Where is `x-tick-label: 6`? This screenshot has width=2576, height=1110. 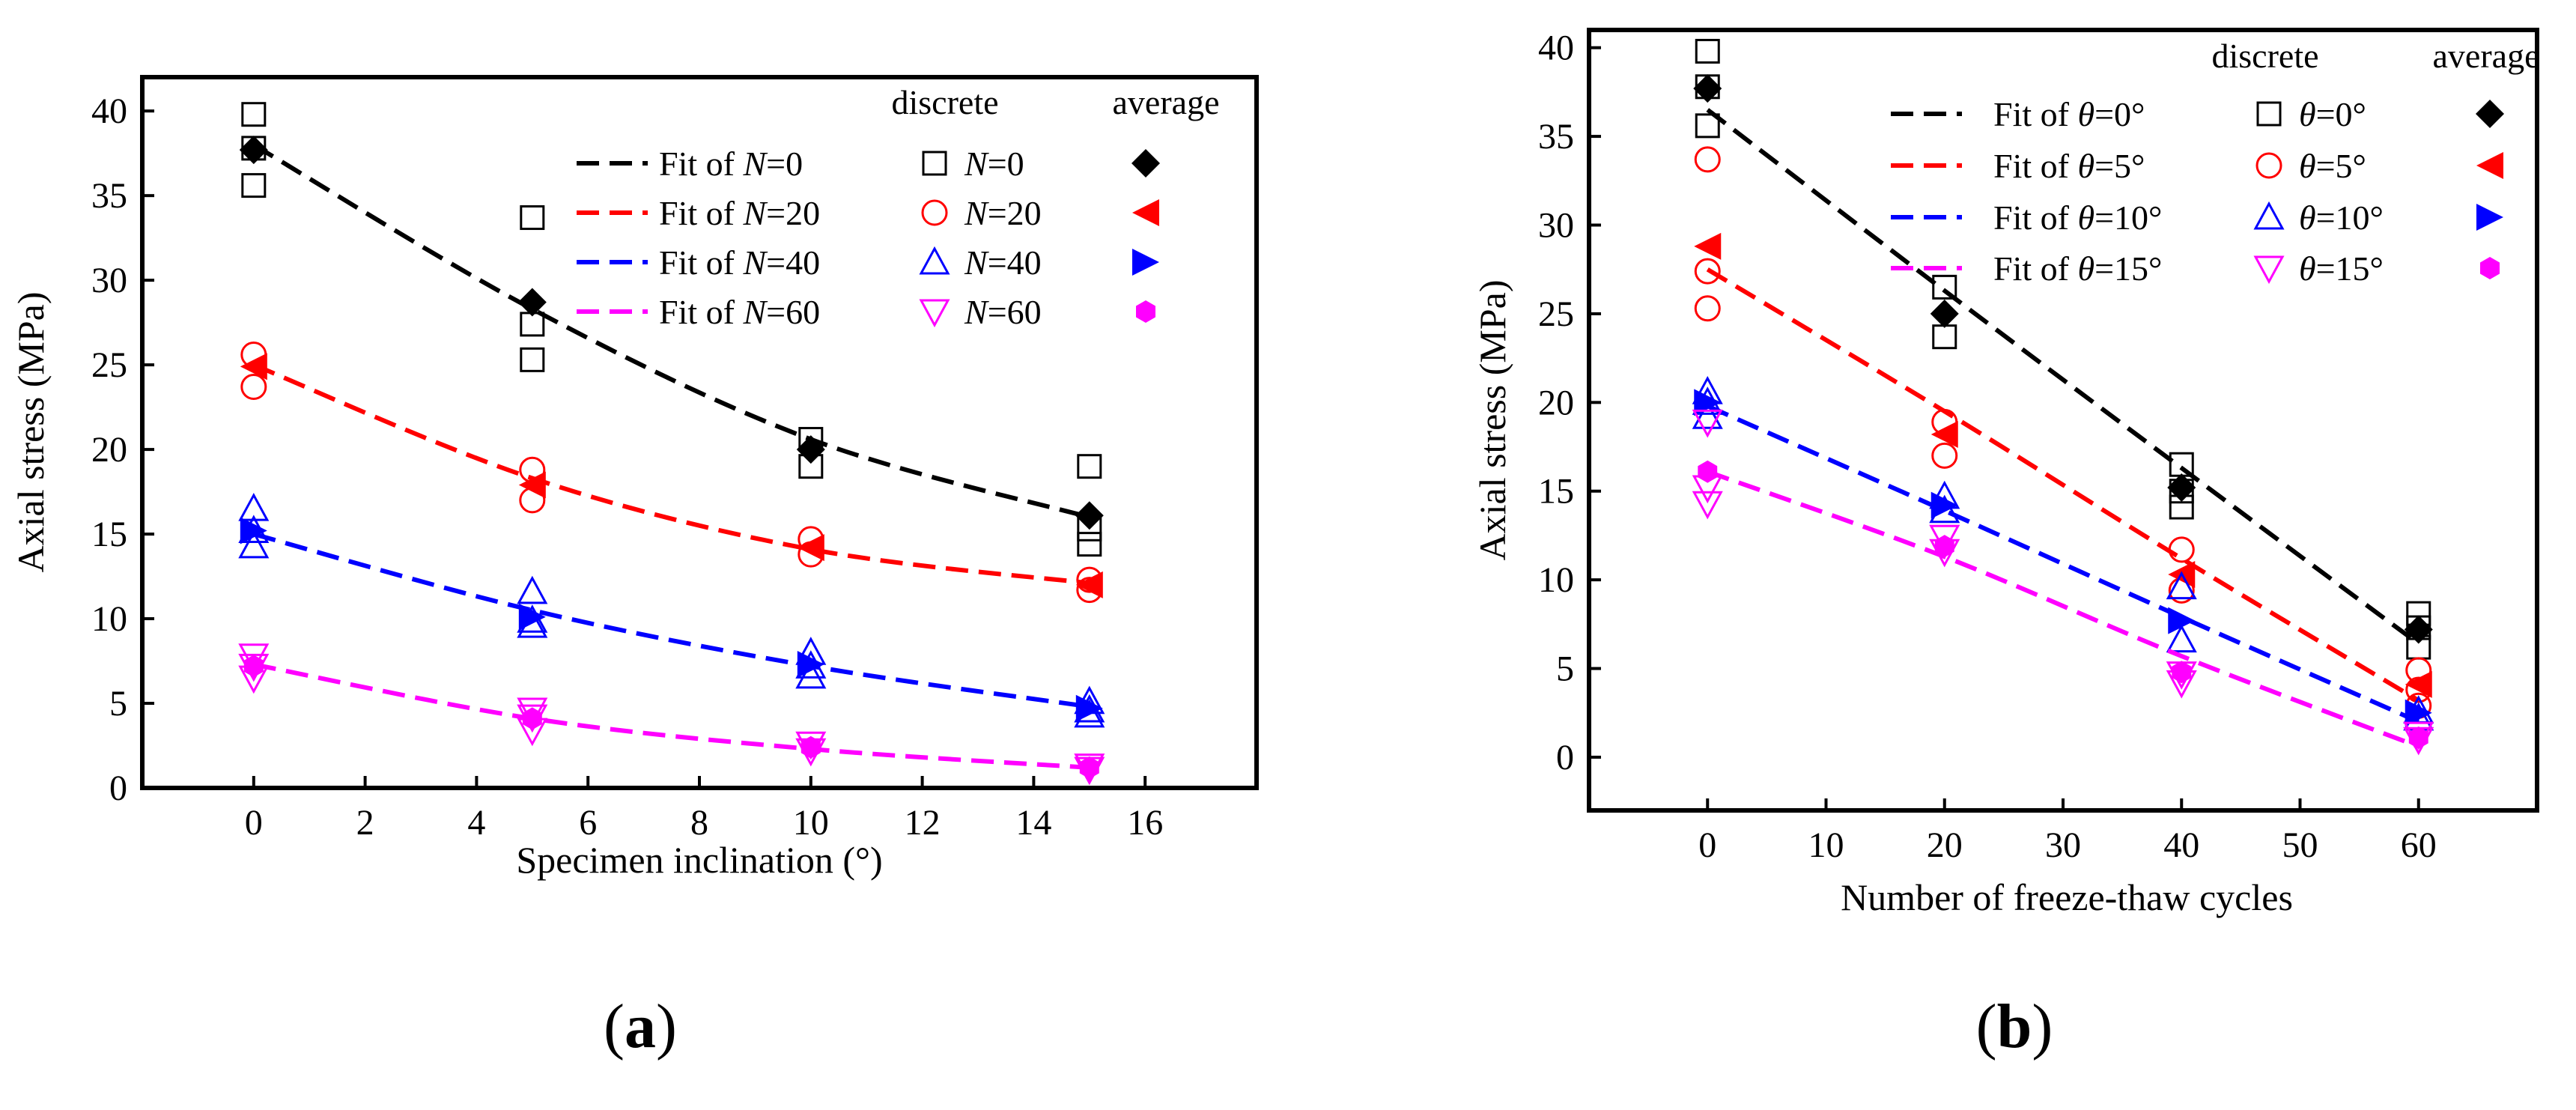
x-tick-label: 6 is located at coordinates (588, 823).